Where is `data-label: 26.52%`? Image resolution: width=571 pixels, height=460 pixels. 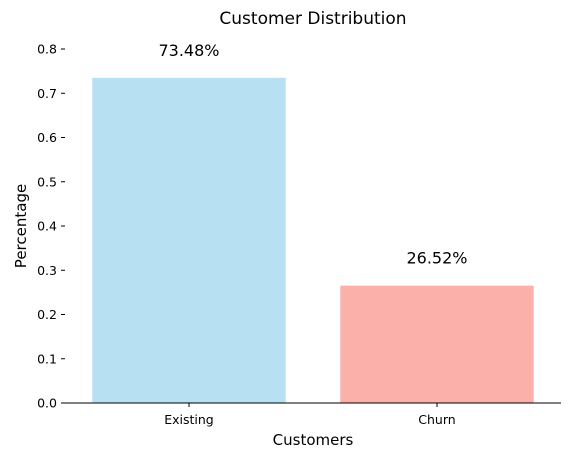 data-label: 26.52% is located at coordinates (436, 258).